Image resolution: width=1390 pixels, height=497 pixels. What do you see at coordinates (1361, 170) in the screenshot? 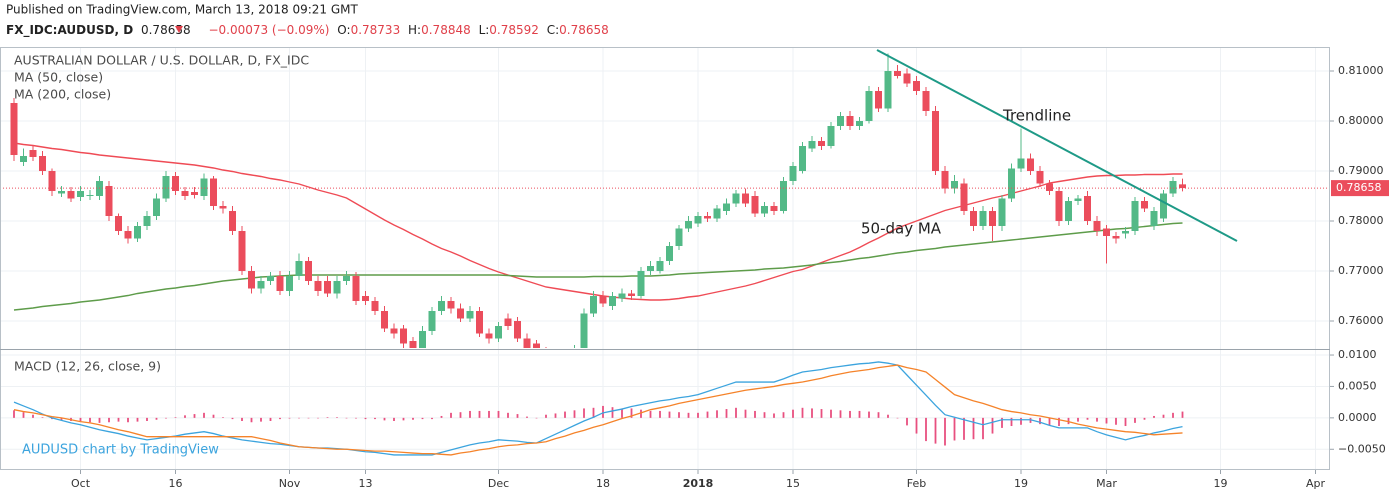
I see `y-tick-label: 0.79000` at bounding box center [1361, 170].